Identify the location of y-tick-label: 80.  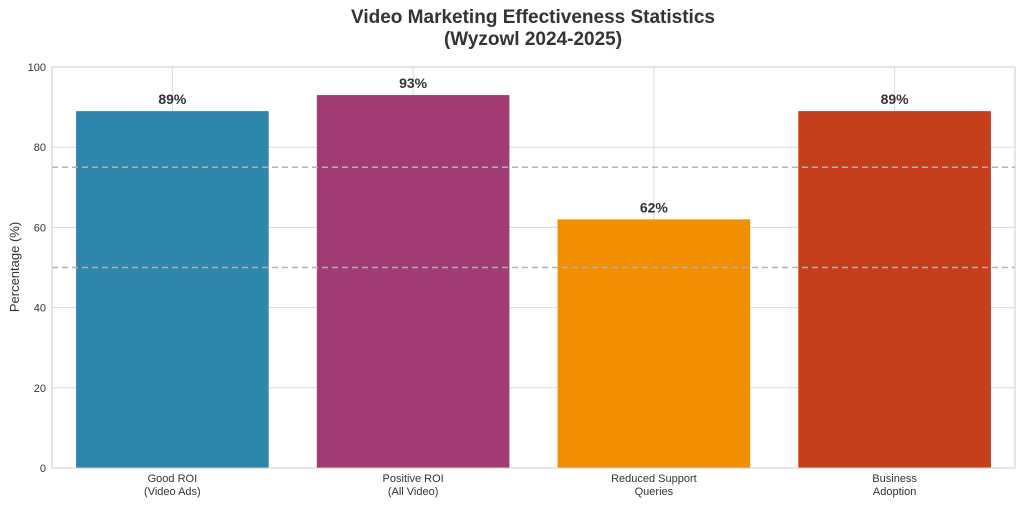
(40, 148).